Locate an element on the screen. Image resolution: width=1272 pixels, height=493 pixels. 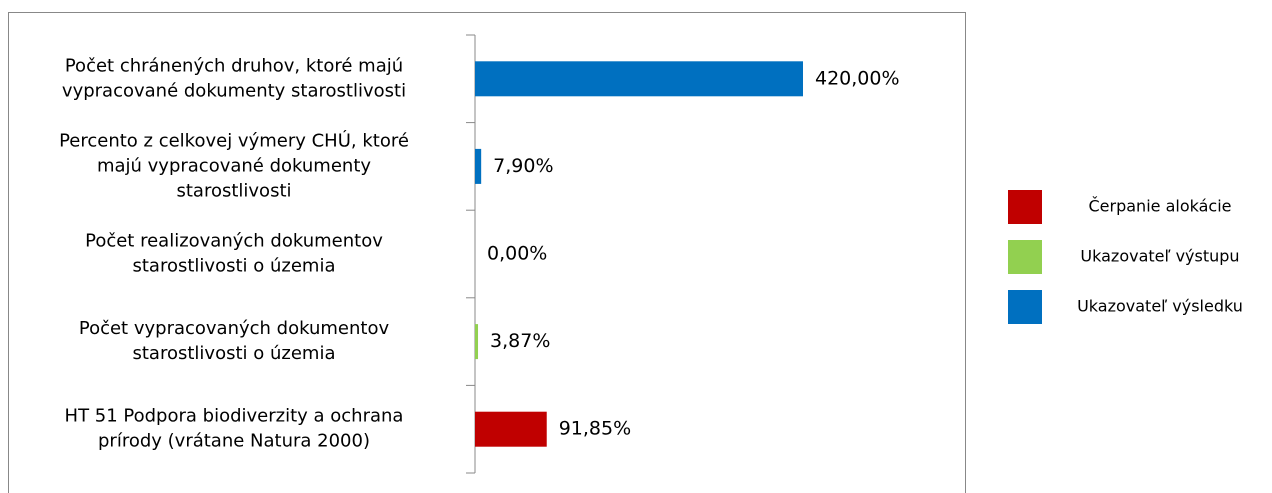
category-label: HT 51 Podpora biodiverzity a ochrana is located at coordinates (234, 416).